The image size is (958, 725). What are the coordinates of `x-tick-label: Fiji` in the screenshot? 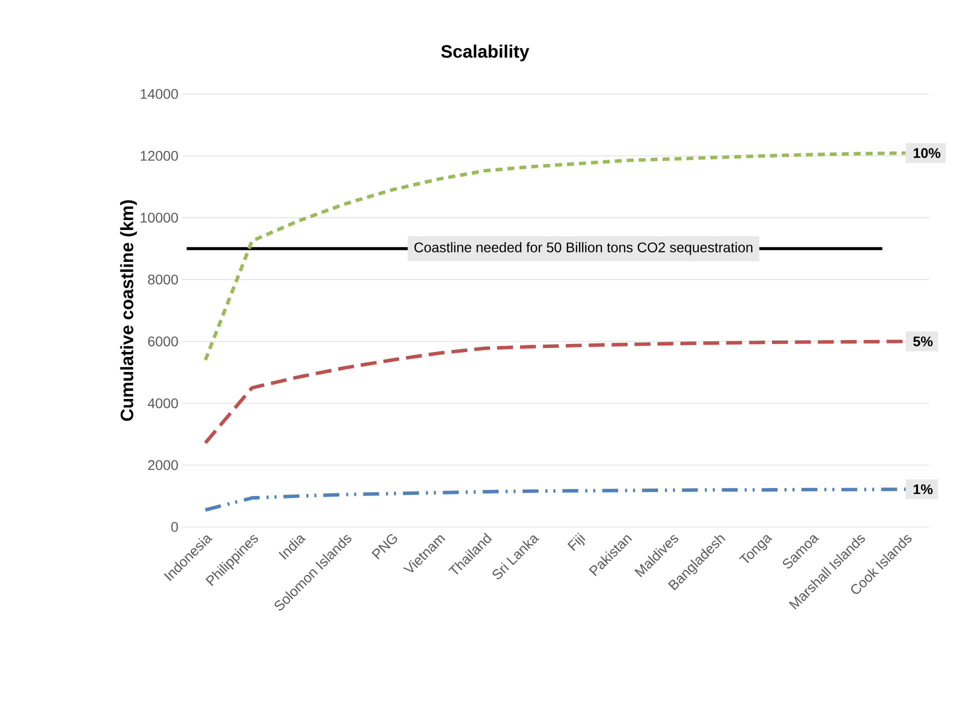 It's located at (576, 541).